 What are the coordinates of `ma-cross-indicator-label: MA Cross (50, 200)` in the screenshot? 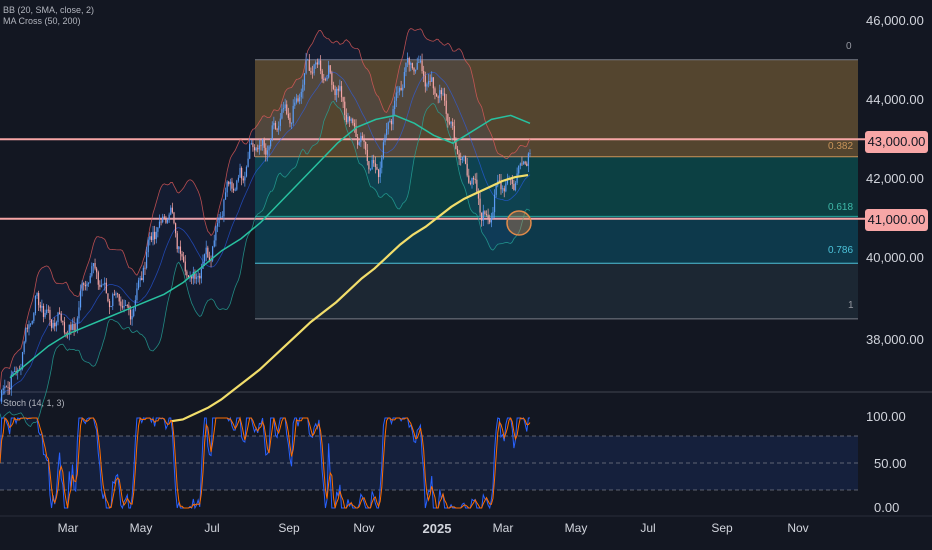 It's located at (42, 21).